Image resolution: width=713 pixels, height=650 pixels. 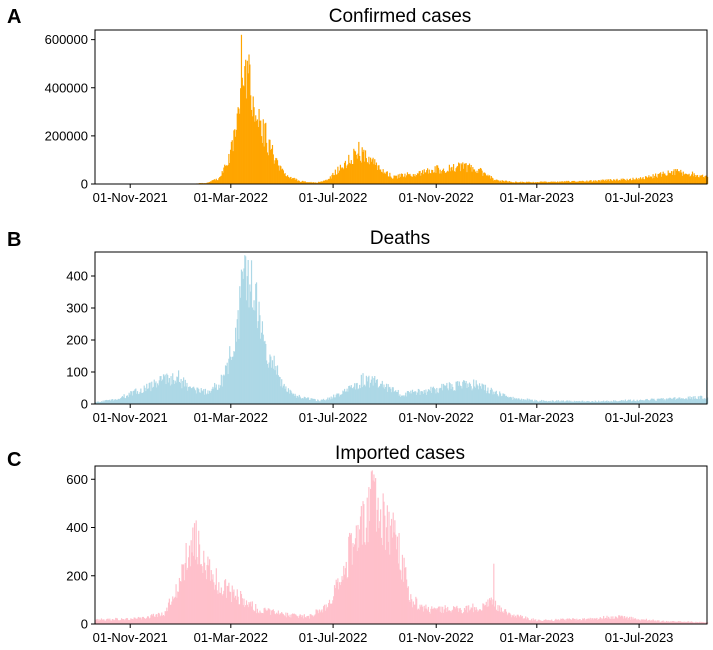 What do you see at coordinates (130, 197) in the screenshot?
I see `x-tick-label: 01-Nov-2021` at bounding box center [130, 197].